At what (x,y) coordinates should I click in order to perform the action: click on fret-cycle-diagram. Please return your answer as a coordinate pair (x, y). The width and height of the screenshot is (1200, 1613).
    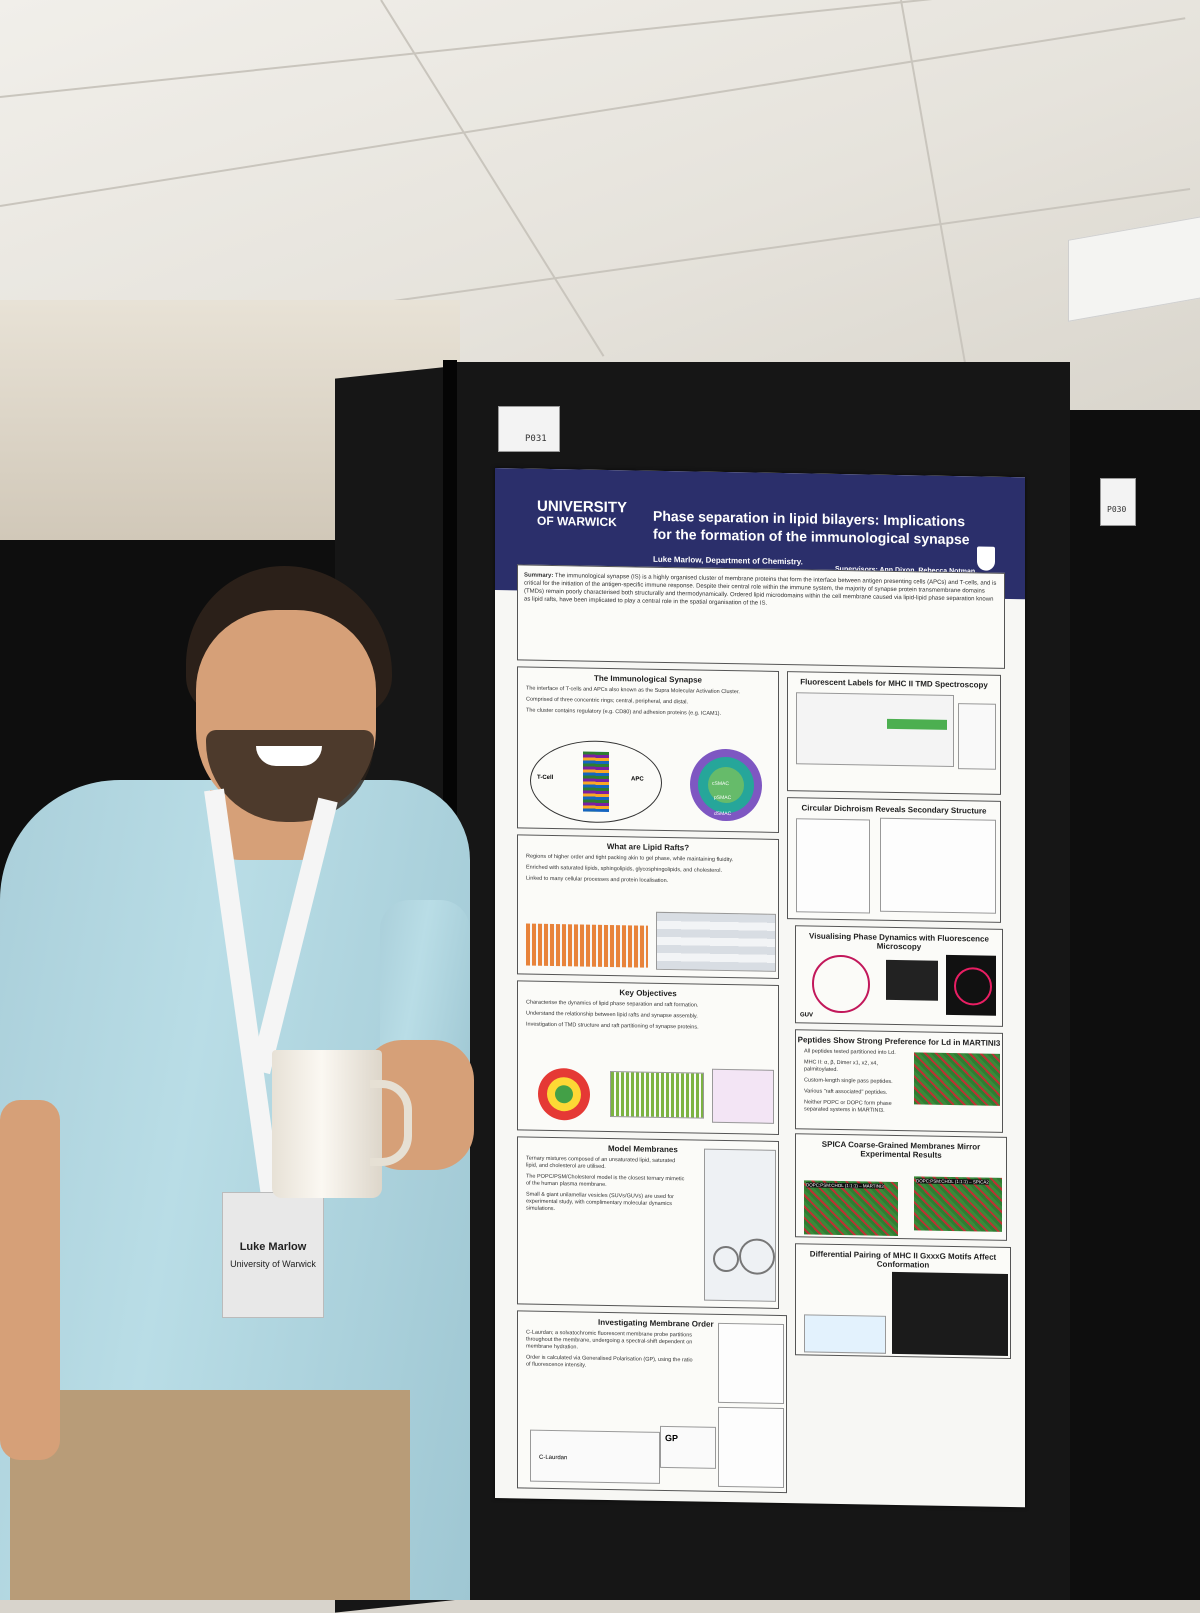
    Looking at the image, I should click on (841, 984).